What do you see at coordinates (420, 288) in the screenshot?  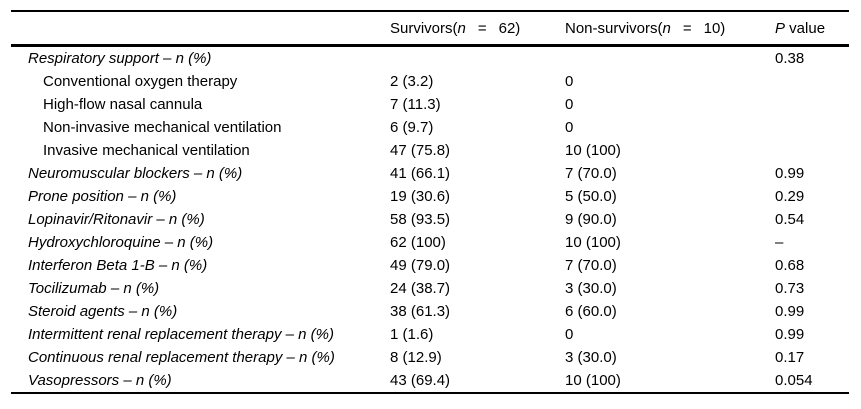 I see `survivors-value: 24 (38.7)` at bounding box center [420, 288].